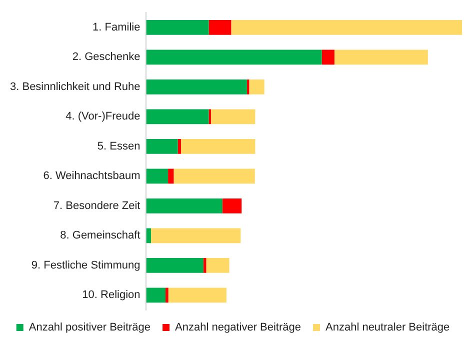 The image size is (468, 347). Describe the element at coordinates (85, 265) in the screenshot. I see `y-tick-label: 9. Festliche Stimmung` at that location.